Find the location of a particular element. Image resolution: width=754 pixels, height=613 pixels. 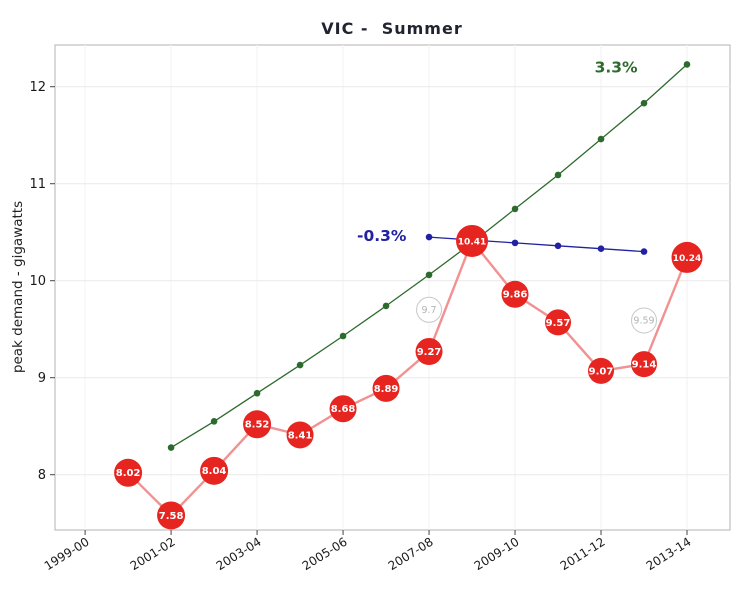

actual-peak-demand-point-label: 8.02 is located at coordinates (128, 473).